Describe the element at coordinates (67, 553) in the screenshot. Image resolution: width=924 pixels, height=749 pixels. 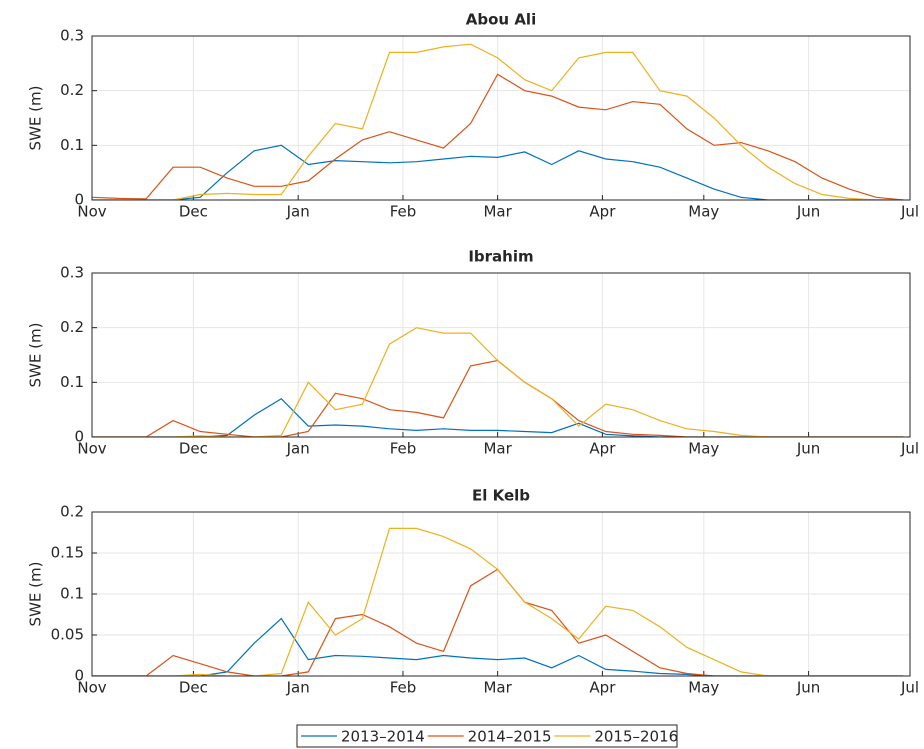
I see `y-tick-label: 0.15` at that location.